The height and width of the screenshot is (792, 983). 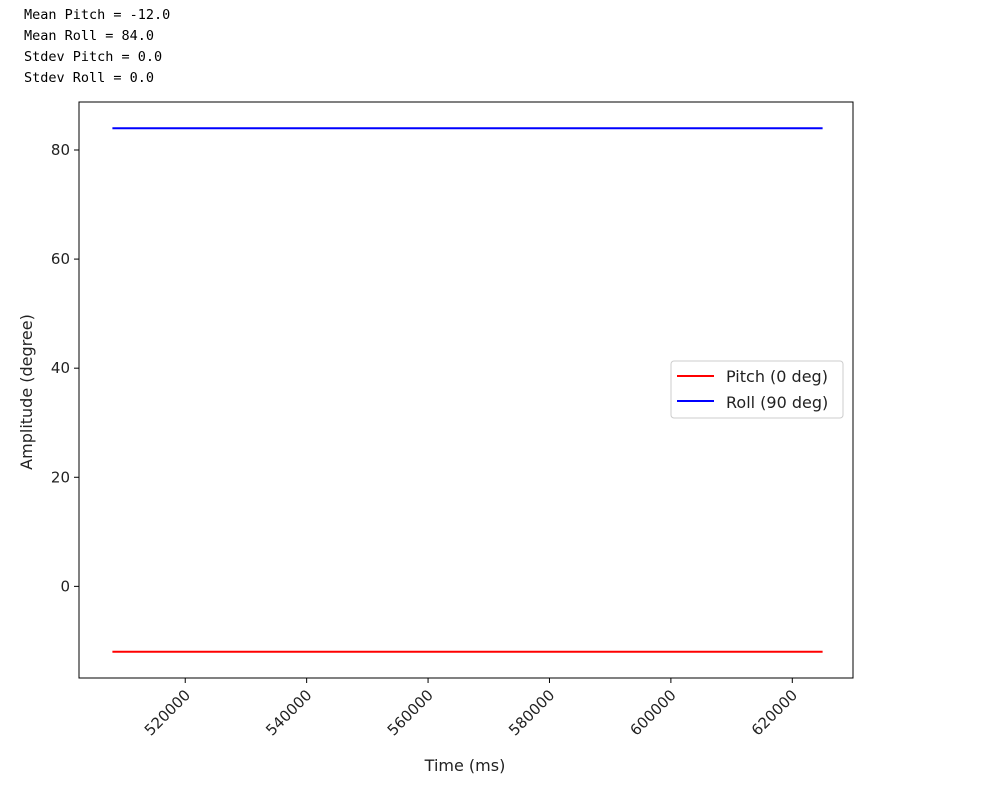 I want to click on x-tick-label: 560000, so click(x=410, y=712).